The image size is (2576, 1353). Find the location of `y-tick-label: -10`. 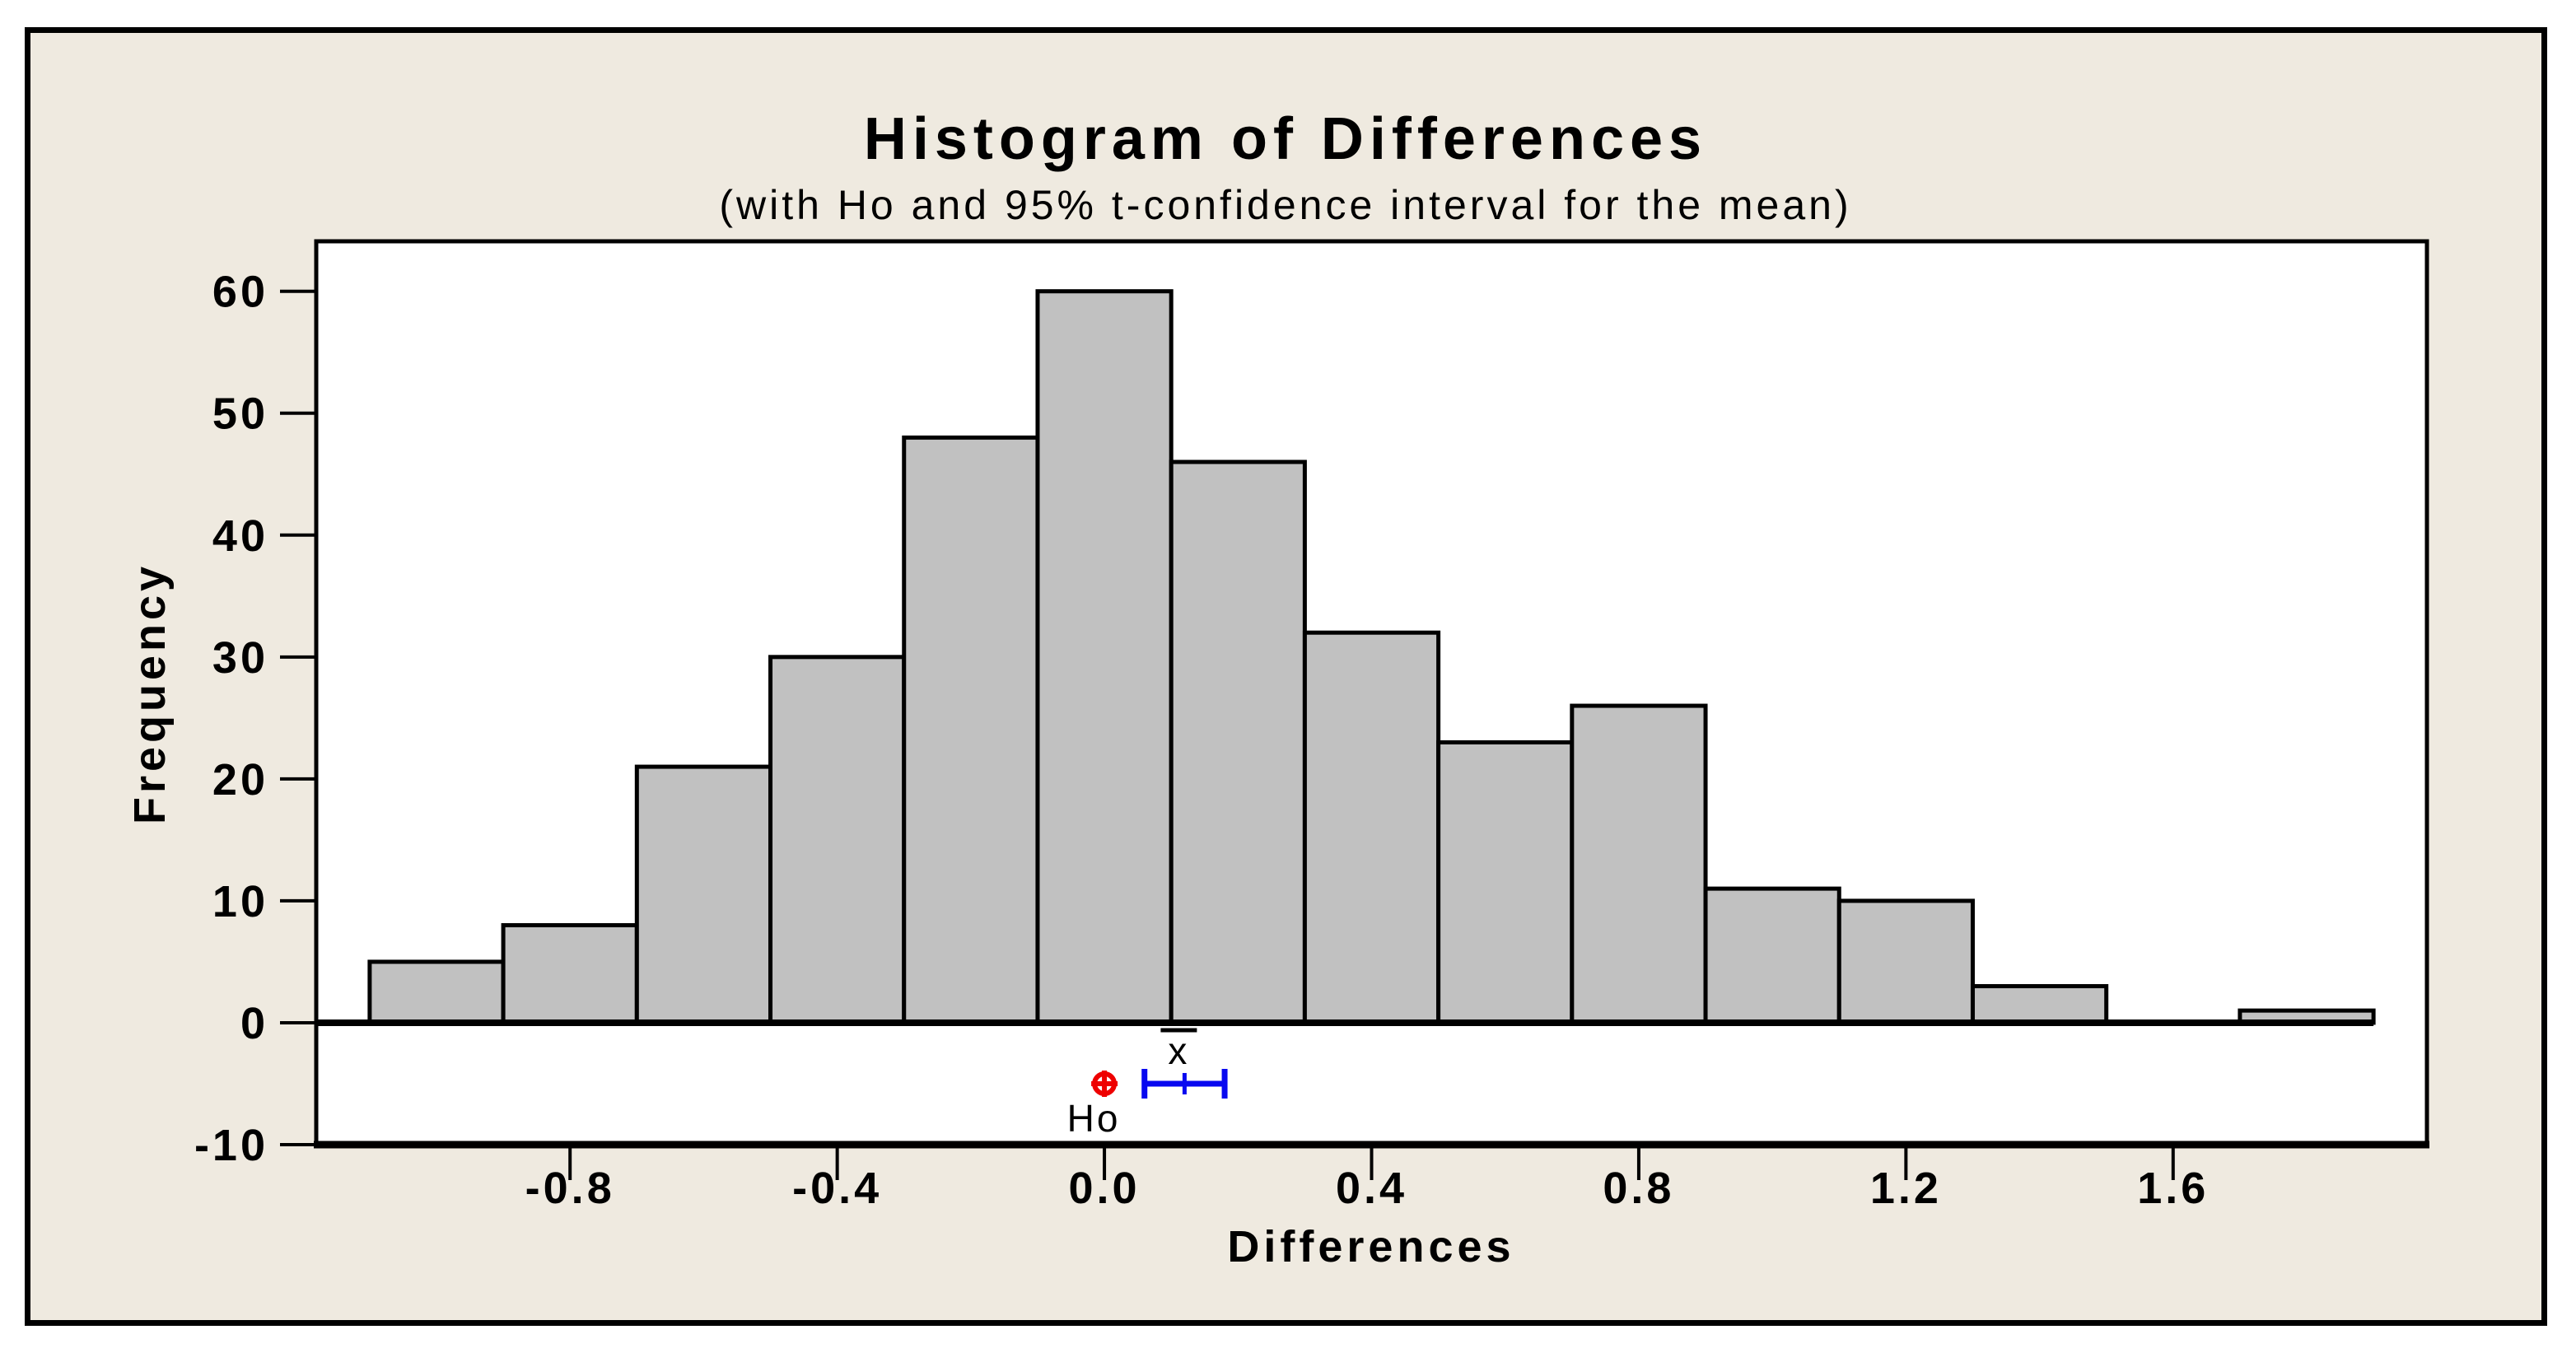

y-tick-label: -10 is located at coordinates (231, 1145).